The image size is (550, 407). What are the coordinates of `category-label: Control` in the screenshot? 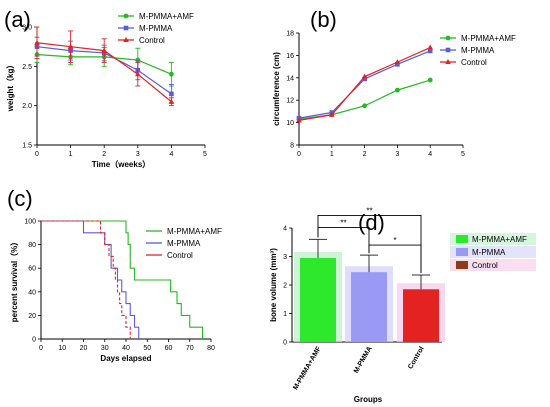 It's located at (416, 357).